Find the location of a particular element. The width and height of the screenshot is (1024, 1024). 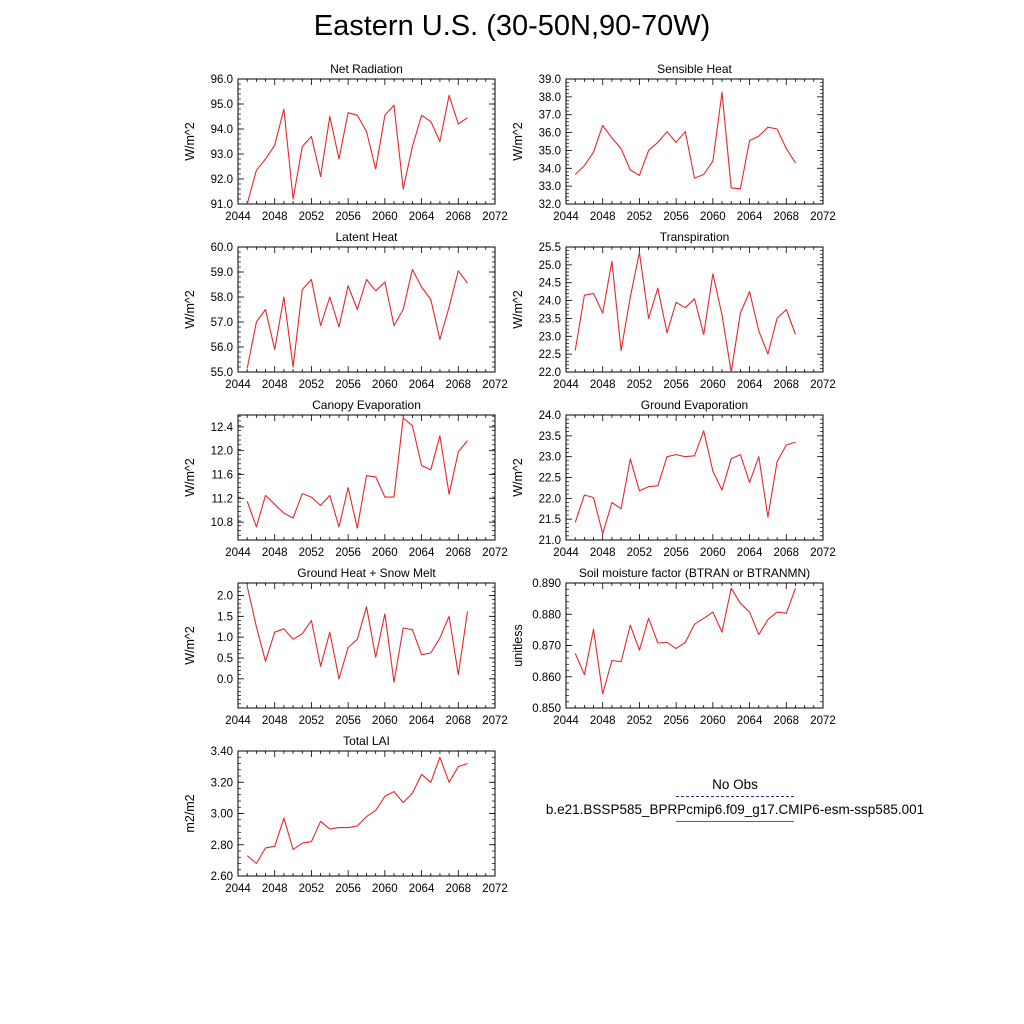

panel-title: Sensible Heat is located at coordinates (694, 69).